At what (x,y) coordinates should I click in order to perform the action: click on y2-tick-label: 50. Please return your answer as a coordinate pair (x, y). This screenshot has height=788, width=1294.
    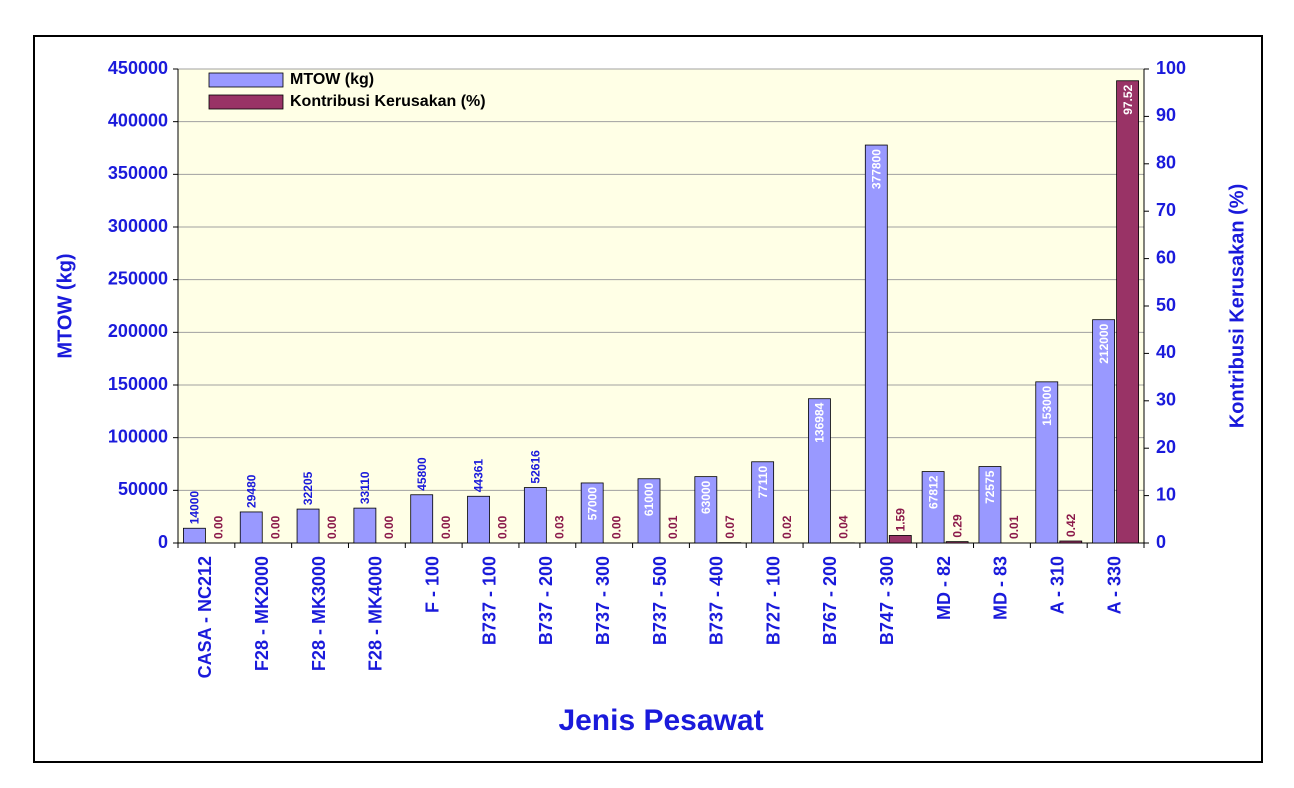
    Looking at the image, I should click on (1166, 305).